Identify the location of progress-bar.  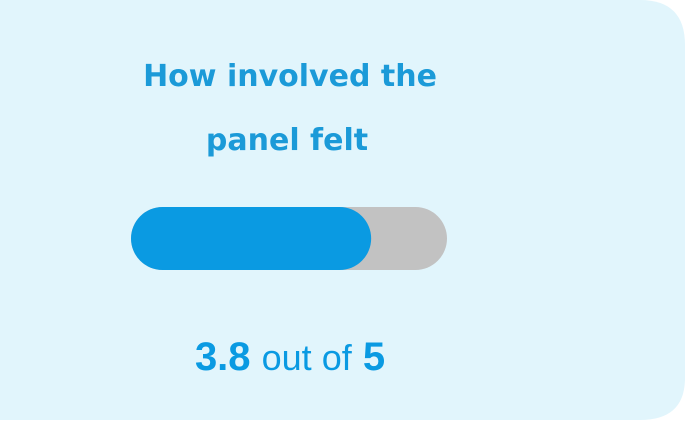
(289, 238).